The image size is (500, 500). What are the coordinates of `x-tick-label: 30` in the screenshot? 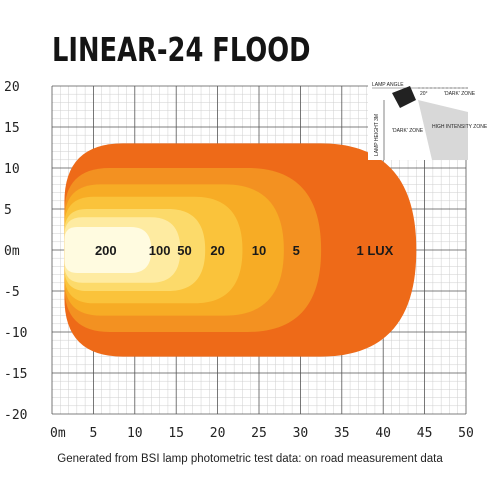 It's located at (301, 433).